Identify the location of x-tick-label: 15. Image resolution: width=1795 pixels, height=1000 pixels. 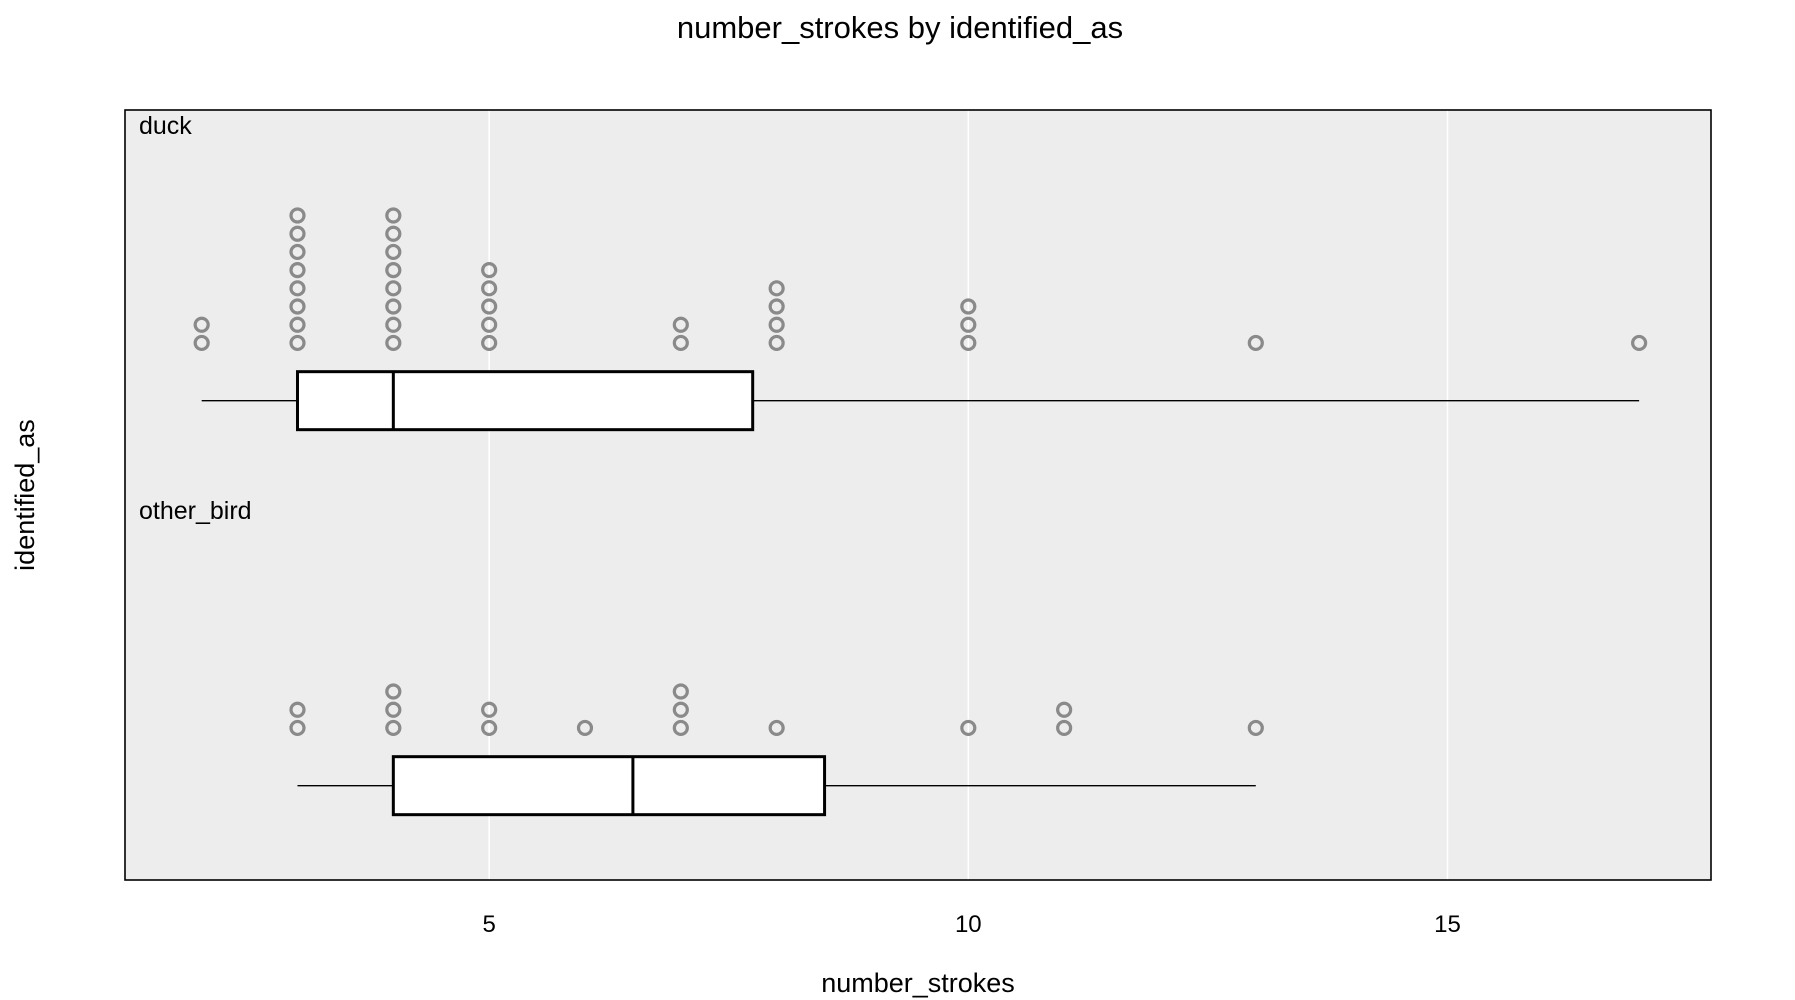
(1447, 924).